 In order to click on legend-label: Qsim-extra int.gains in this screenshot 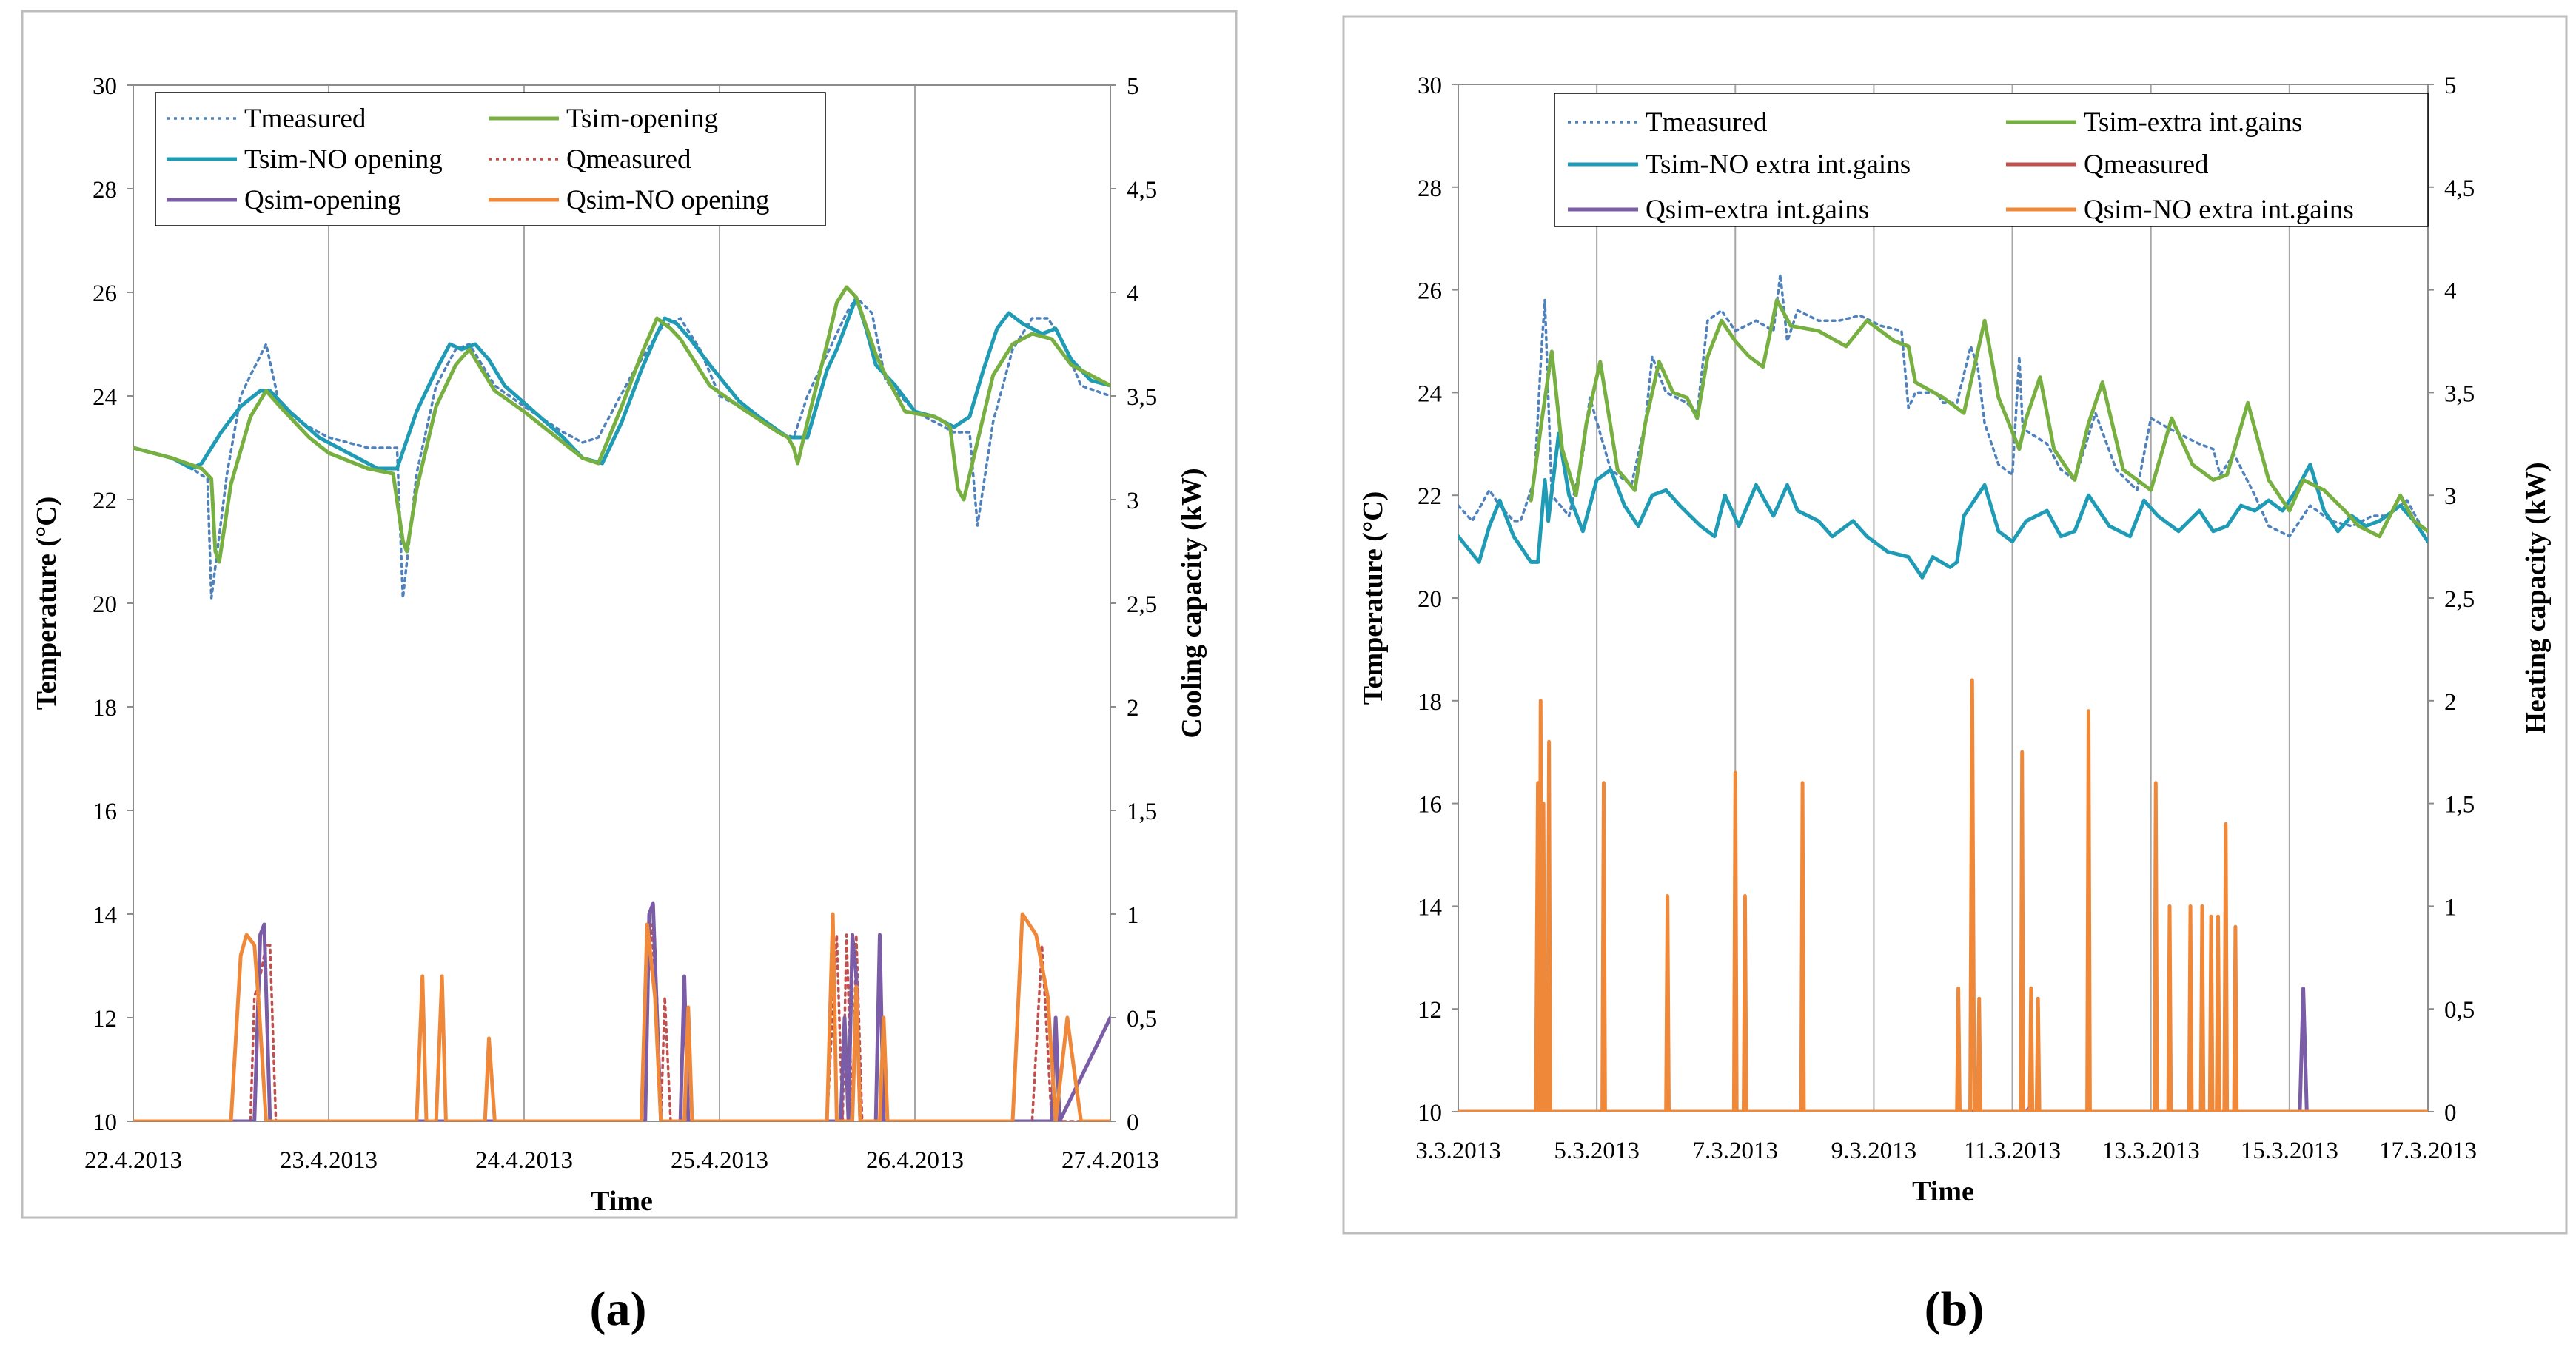, I will do `click(1757, 210)`.